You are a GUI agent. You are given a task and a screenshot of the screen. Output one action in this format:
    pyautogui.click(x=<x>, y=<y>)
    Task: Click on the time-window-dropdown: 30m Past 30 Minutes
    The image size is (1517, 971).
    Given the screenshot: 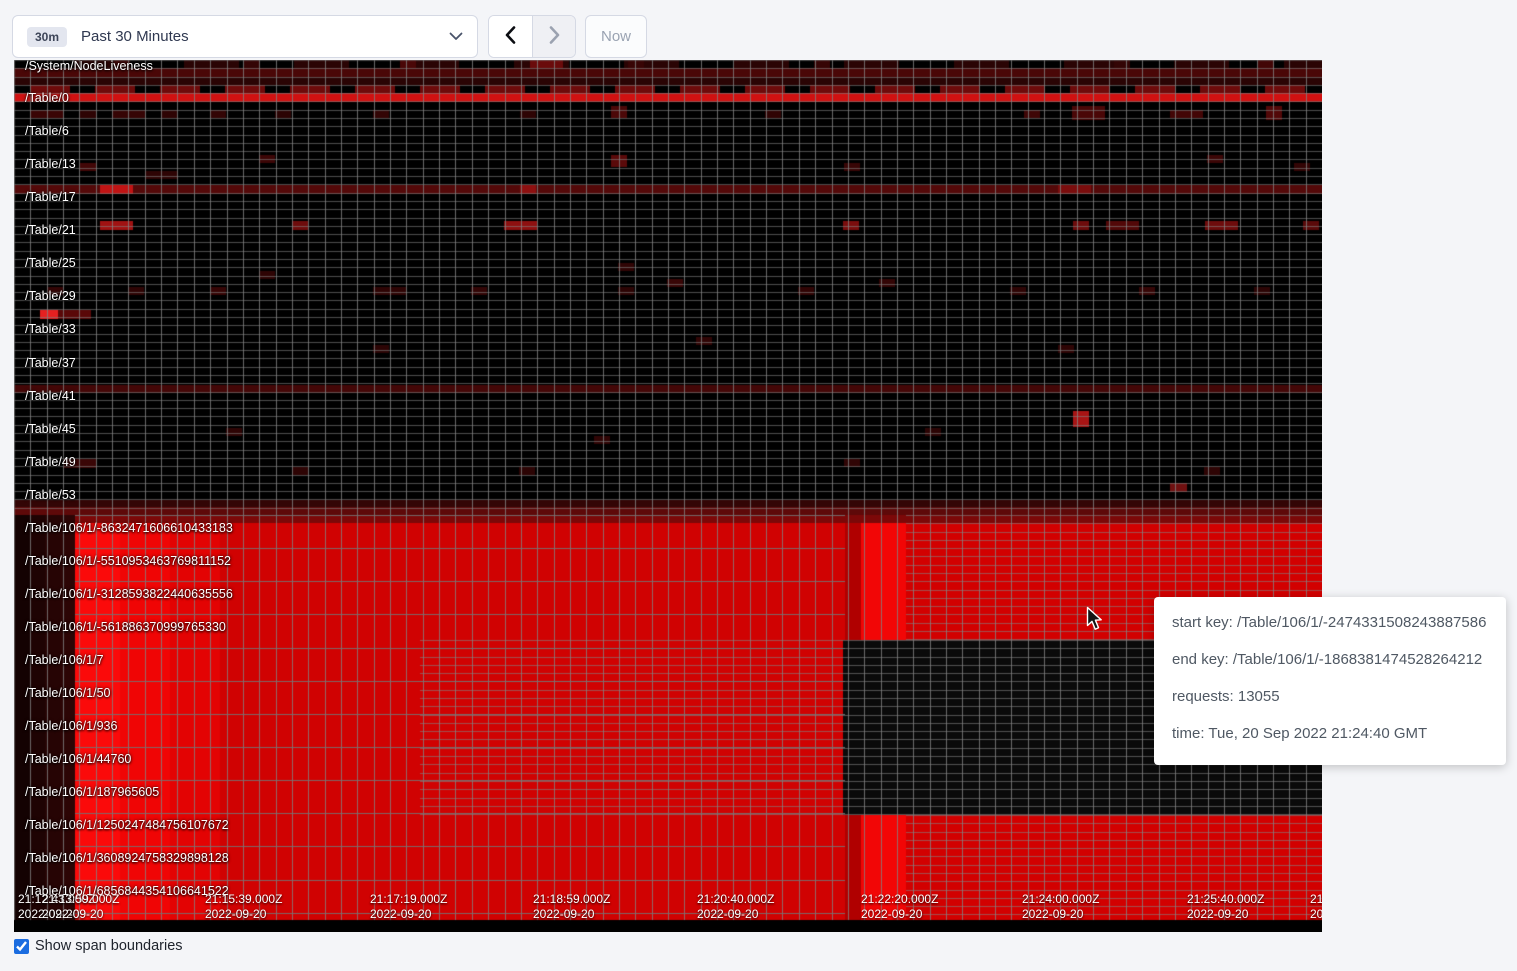 What is the action you would take?
    pyautogui.click(x=245, y=36)
    